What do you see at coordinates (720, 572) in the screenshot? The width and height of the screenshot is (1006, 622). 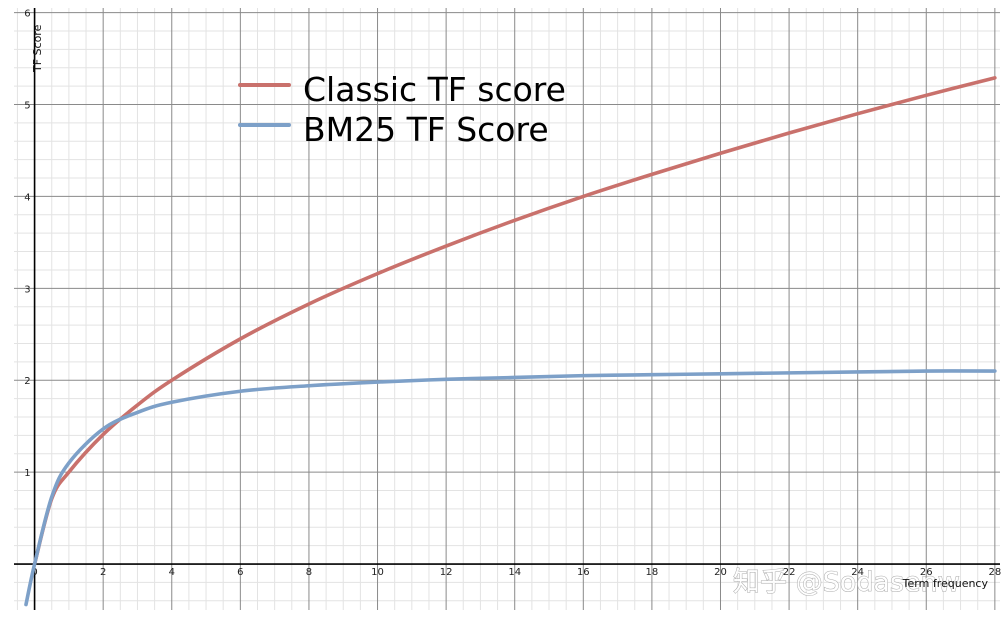 I see `x-tick-label: 20` at bounding box center [720, 572].